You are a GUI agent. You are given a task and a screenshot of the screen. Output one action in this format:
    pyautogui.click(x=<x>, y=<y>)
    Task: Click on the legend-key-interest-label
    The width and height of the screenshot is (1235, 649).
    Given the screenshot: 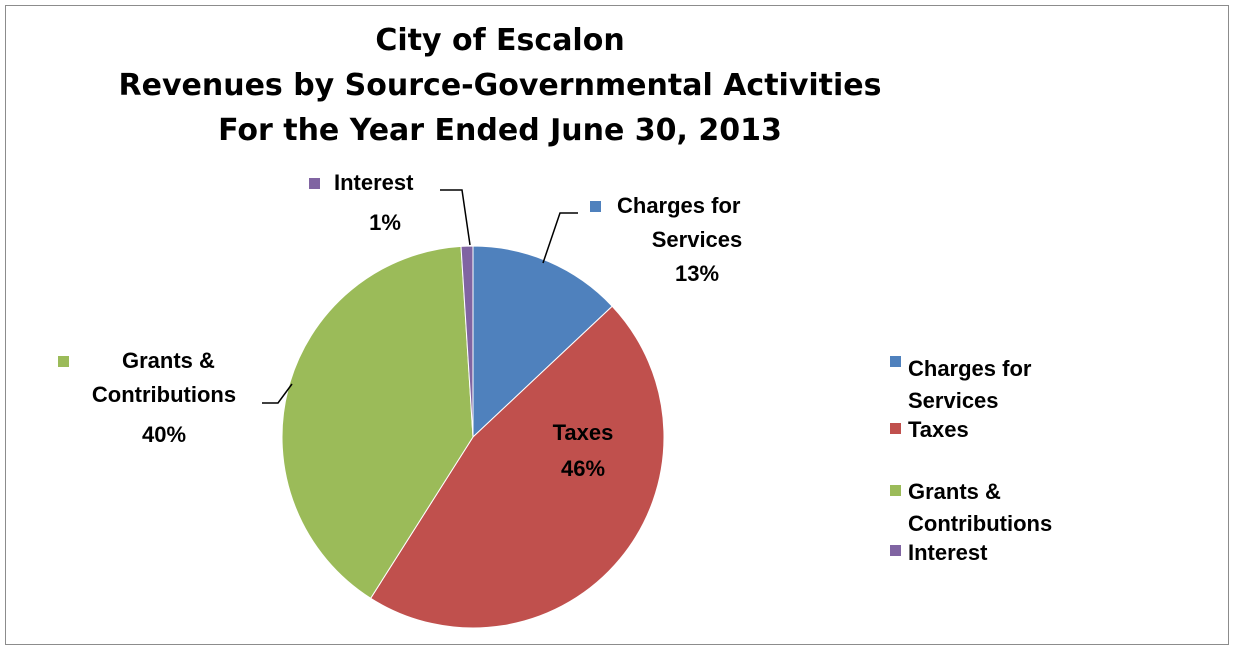 What is the action you would take?
    pyautogui.click(x=314, y=183)
    